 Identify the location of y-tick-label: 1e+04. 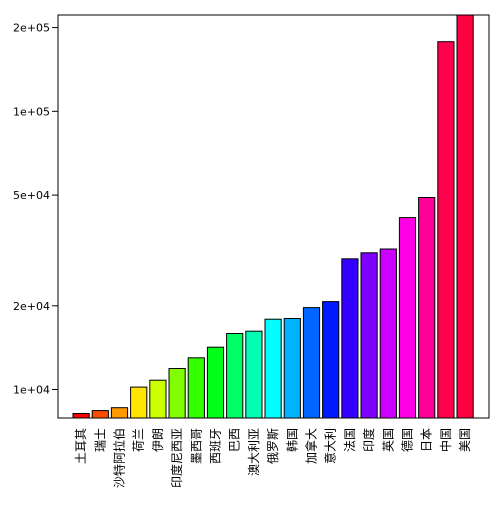
(31, 390).